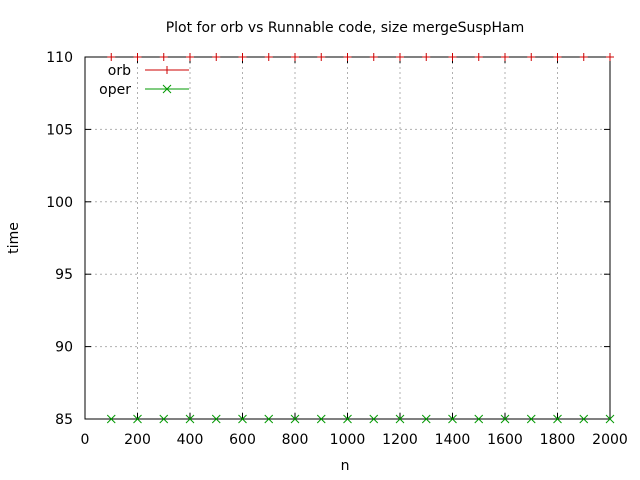  I want to click on x-tick-label: 1200, so click(400, 440).